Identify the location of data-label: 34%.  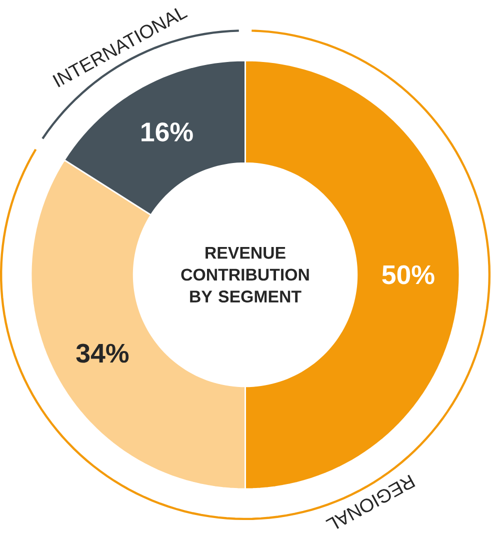
(102, 353).